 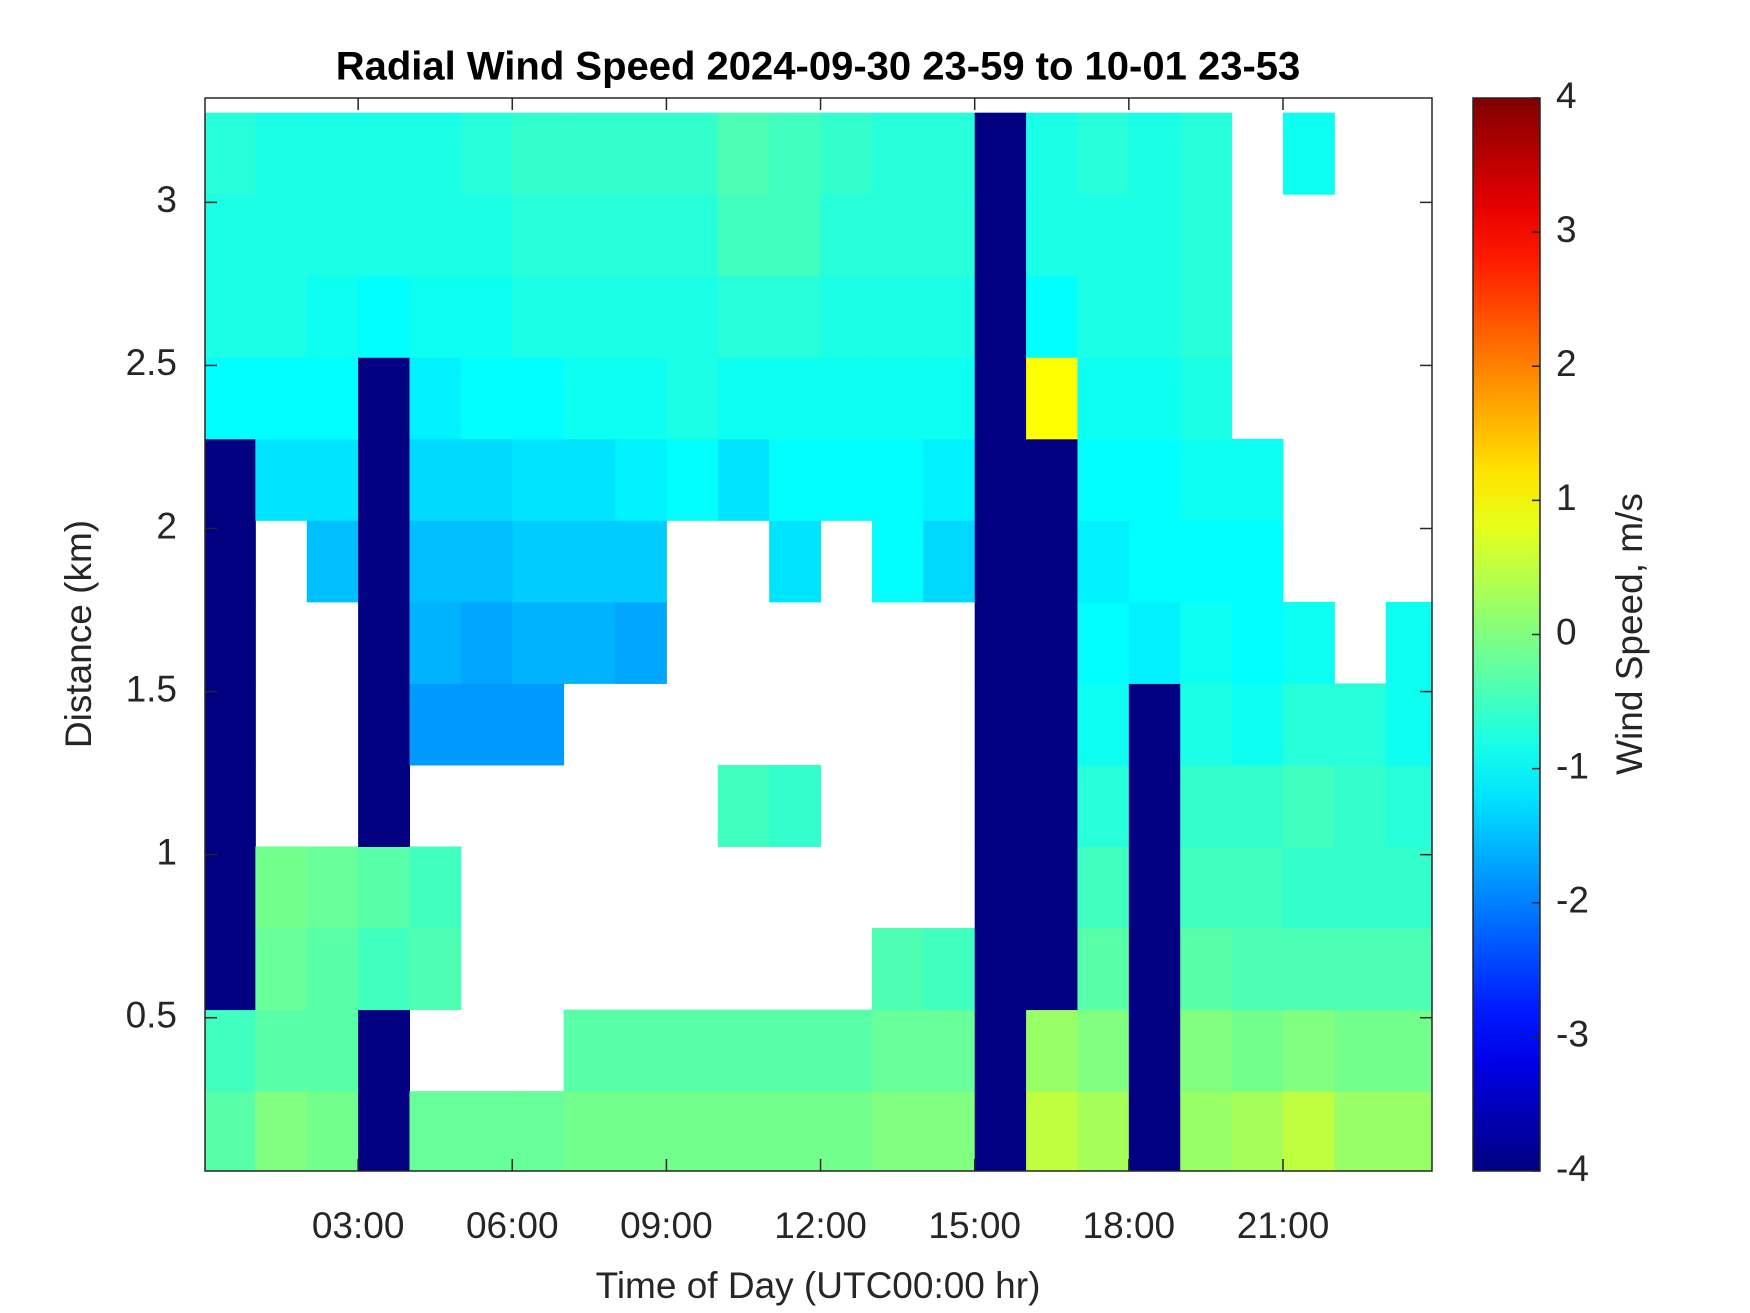 I want to click on colorbar-tick-label: 2, so click(x=1566, y=363).